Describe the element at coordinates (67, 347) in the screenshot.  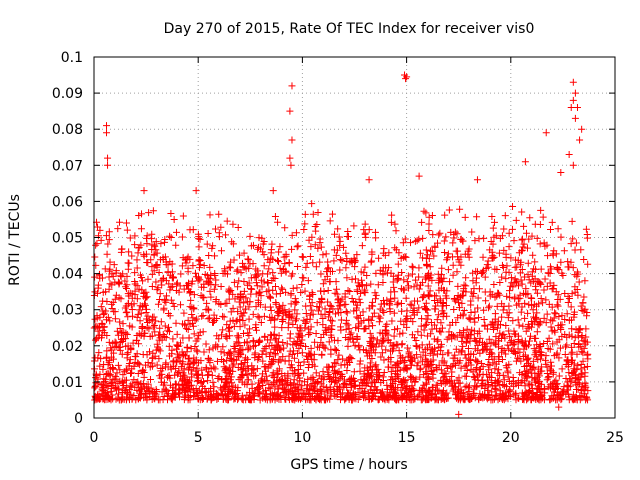
I see `y-tick-label: 0.02` at that location.